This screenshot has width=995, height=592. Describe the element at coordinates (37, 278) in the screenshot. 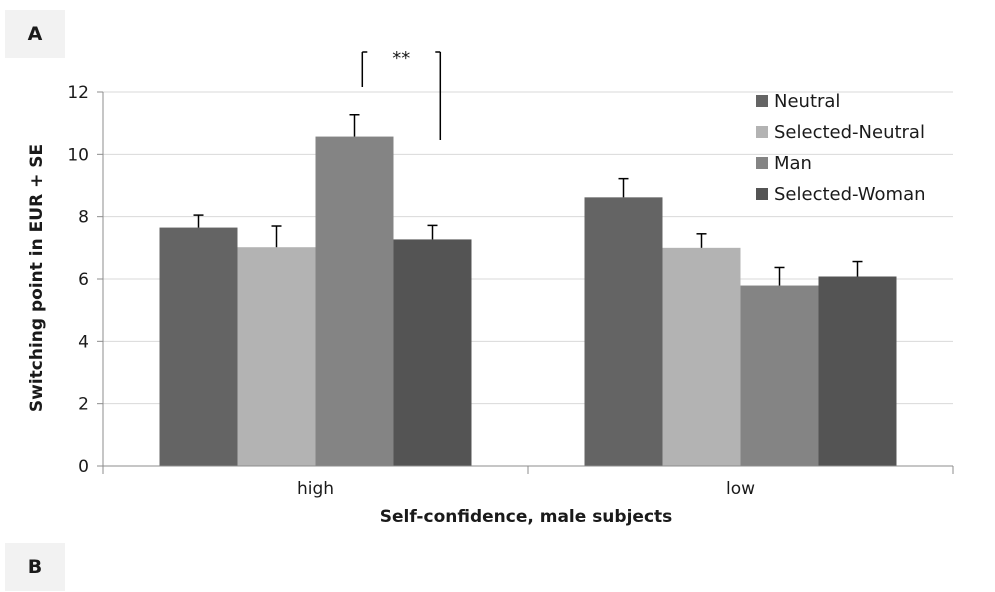

I see `y-axis-title: Switching point in EUR + SE` at that location.